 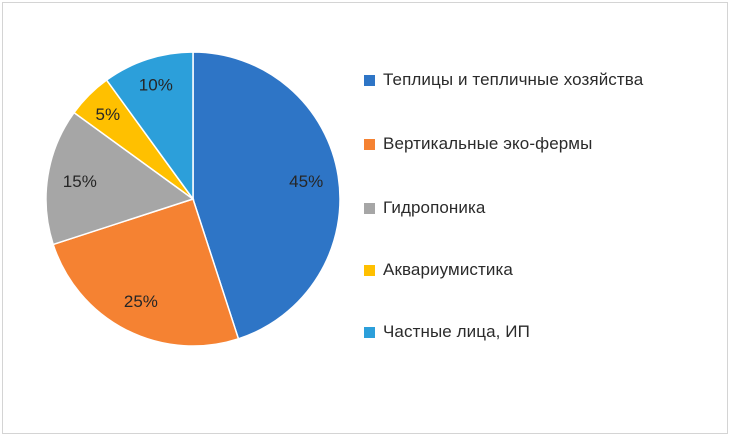 I want to click on data-label-private-persons: 10%, so click(x=156, y=84).